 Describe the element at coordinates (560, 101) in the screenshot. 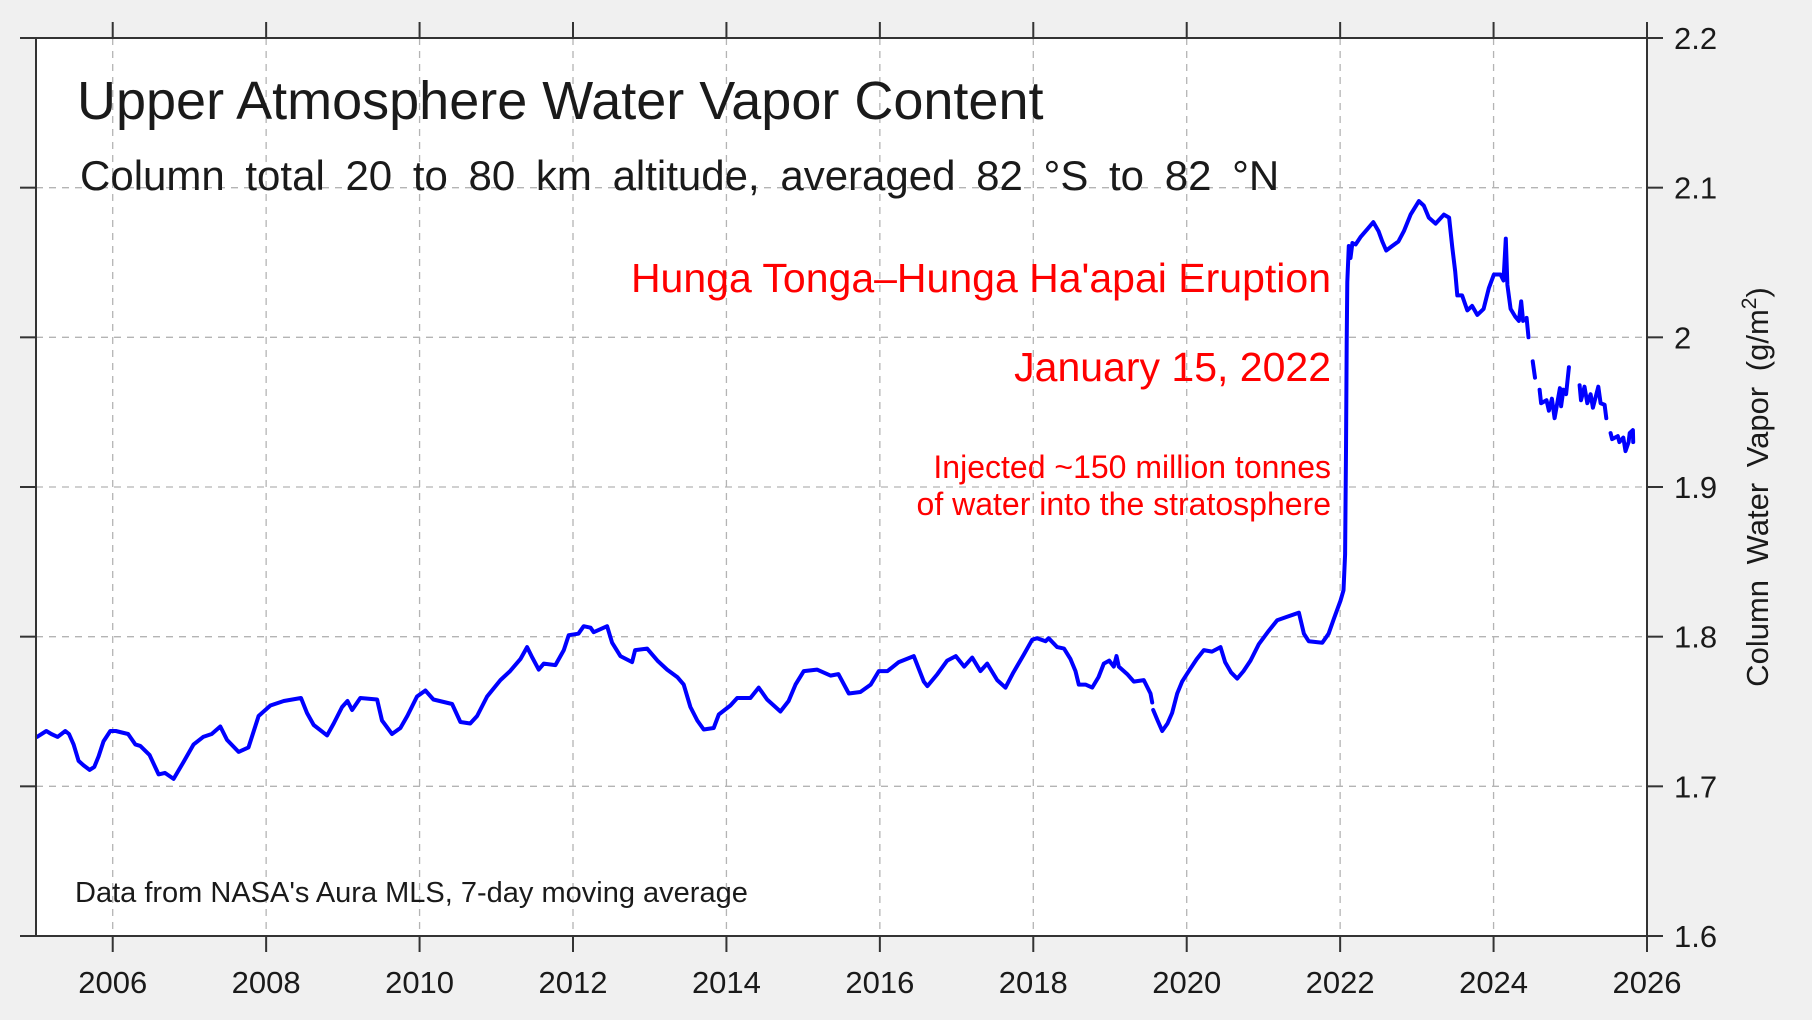

I see `chart-title: Upper Atmosphere Water Vapor Content` at that location.